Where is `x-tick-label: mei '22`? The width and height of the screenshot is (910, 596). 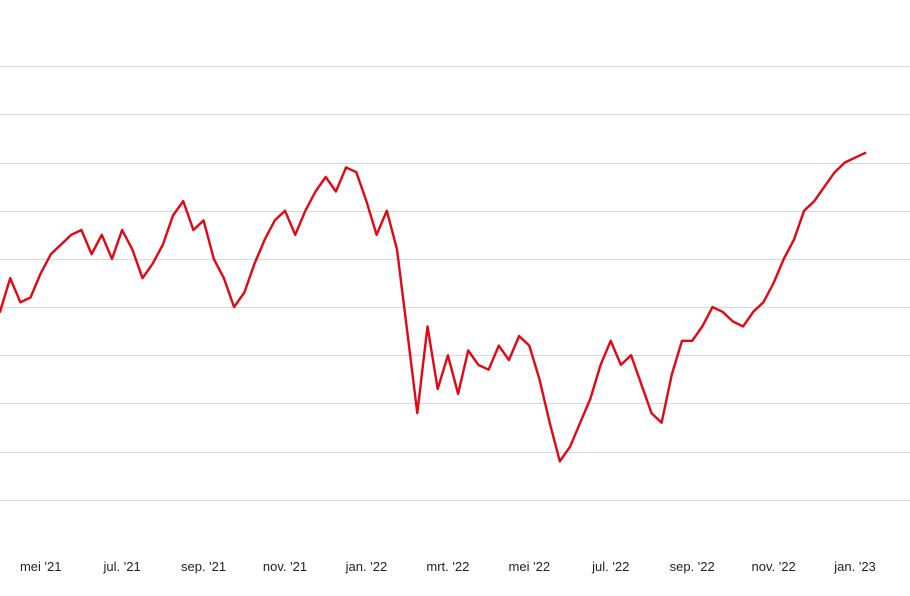 x-tick-label: mei '22 is located at coordinates (530, 566).